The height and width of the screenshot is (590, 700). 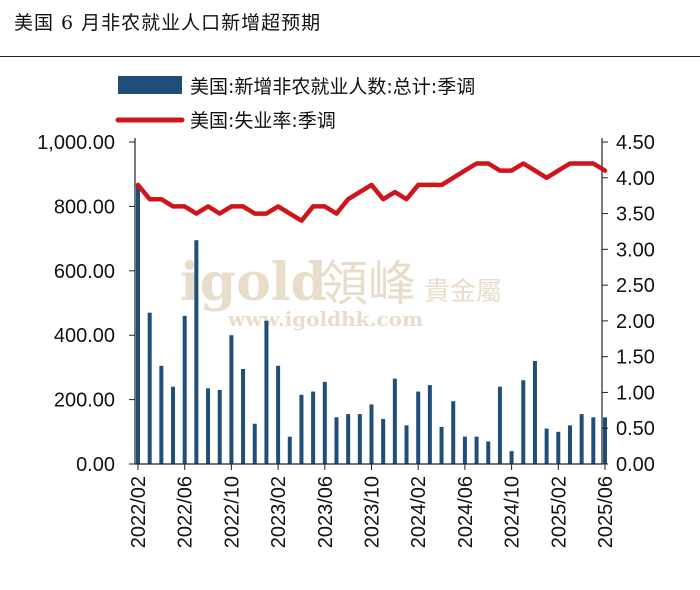 What do you see at coordinates (513, 512) in the screenshot?
I see `x-tick-label: 2024/10` at bounding box center [513, 512].